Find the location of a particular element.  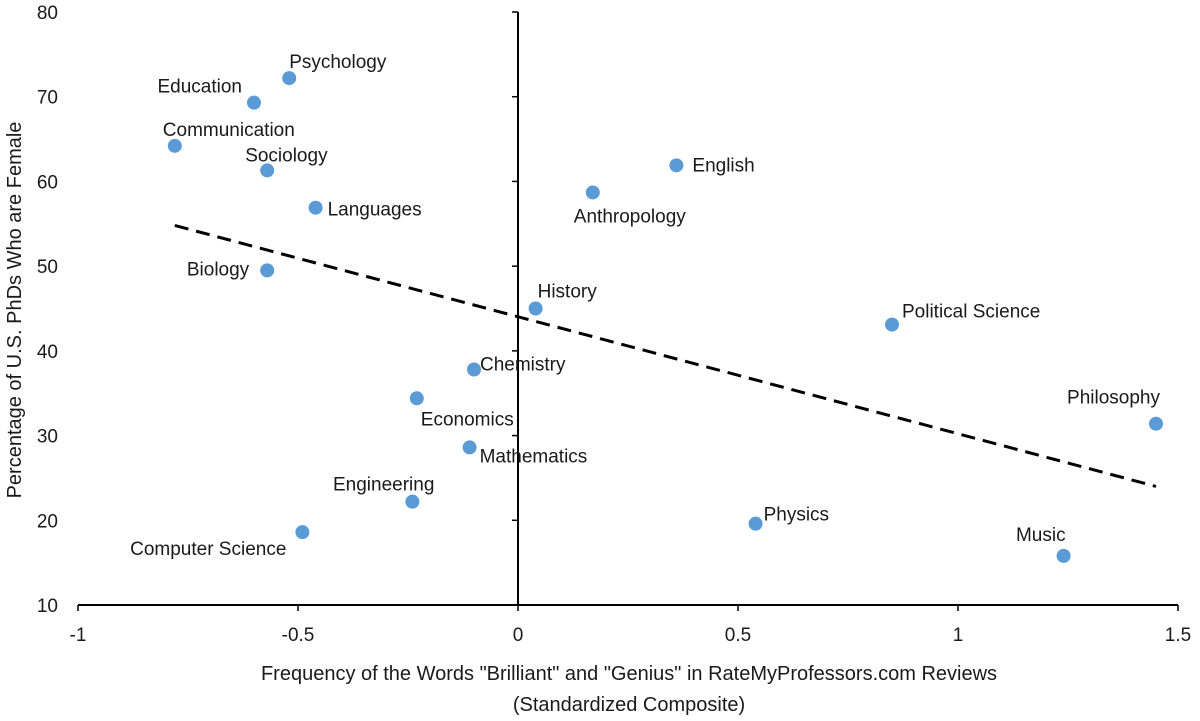

point-label-music: Music is located at coordinates (1041, 535).